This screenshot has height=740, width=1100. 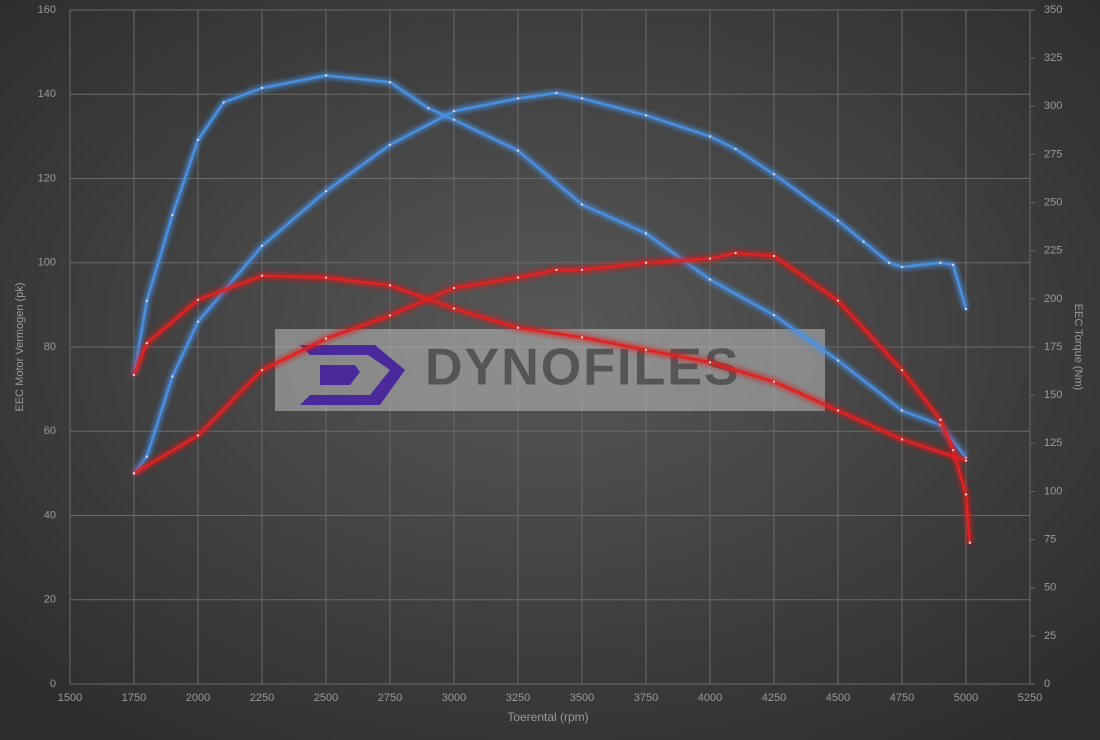 What do you see at coordinates (1047, 684) in the screenshot?
I see `y2-tick-label: 0` at bounding box center [1047, 684].